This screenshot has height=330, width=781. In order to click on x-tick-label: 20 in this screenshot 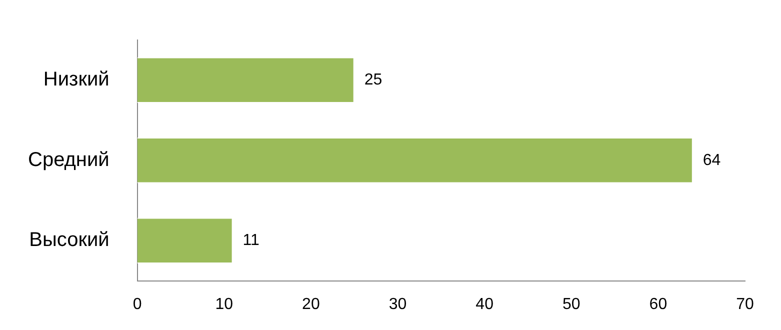, I will do `click(311, 304)`.